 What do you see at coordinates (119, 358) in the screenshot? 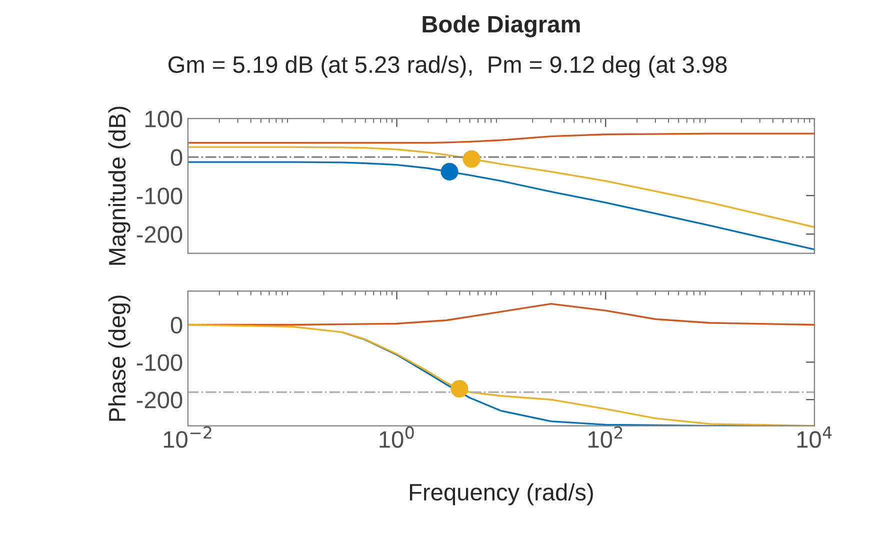
I see `y-axis-title: Phase (deg)` at bounding box center [119, 358].